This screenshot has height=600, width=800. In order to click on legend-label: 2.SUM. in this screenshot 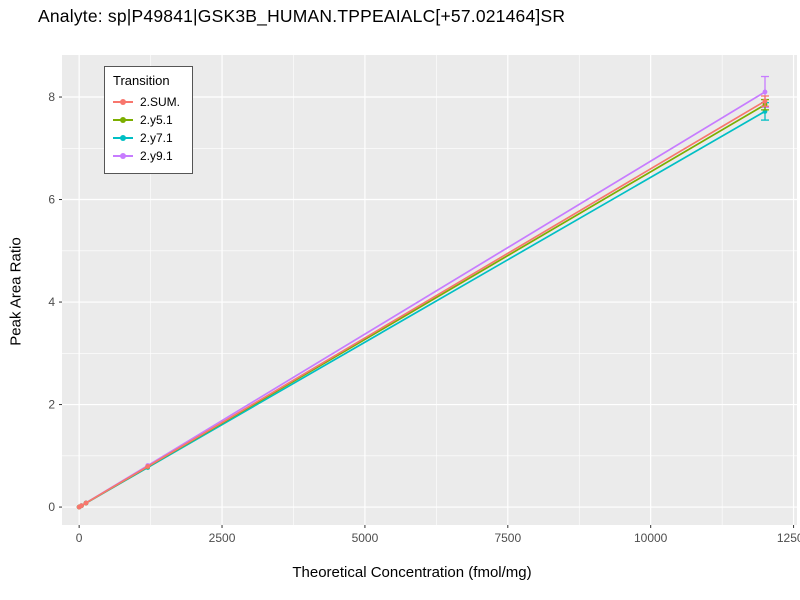, I will do `click(160, 102)`.